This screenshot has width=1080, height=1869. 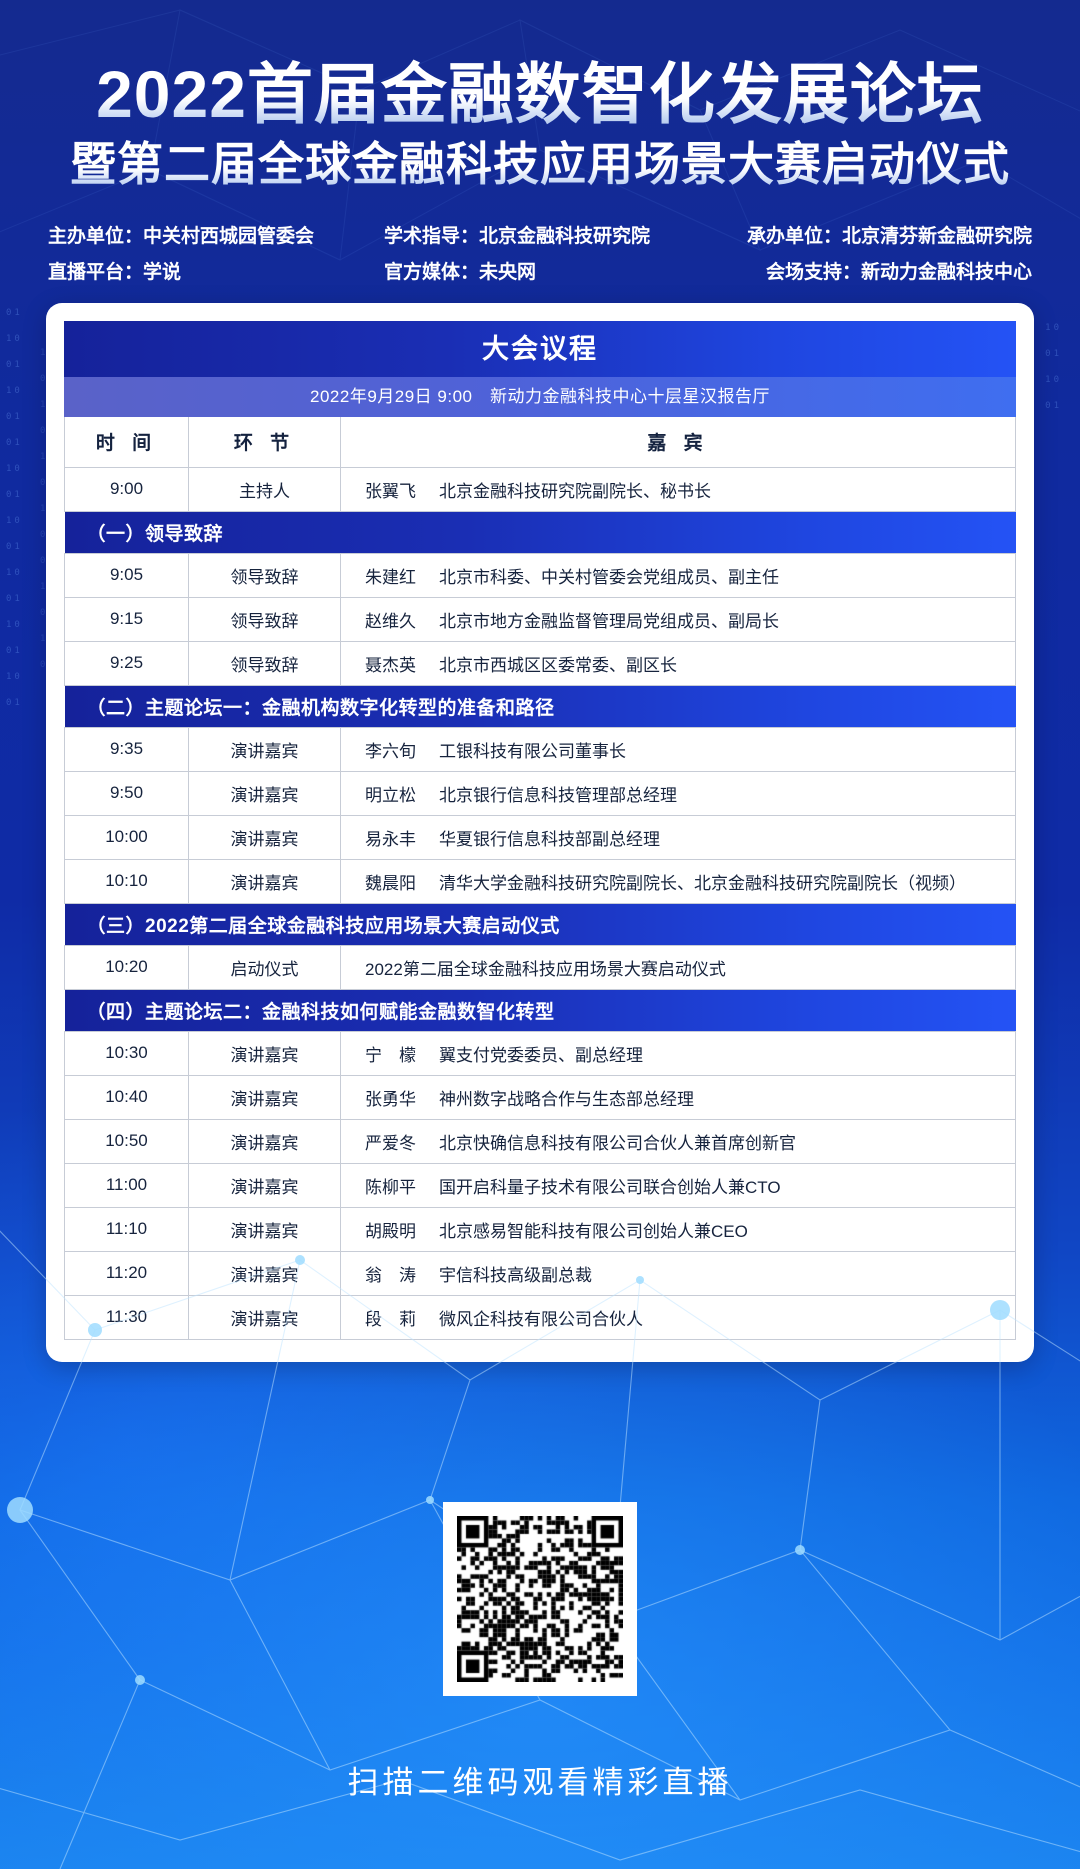 I want to click on column-header-guest: 嘉 宾, so click(x=678, y=442).